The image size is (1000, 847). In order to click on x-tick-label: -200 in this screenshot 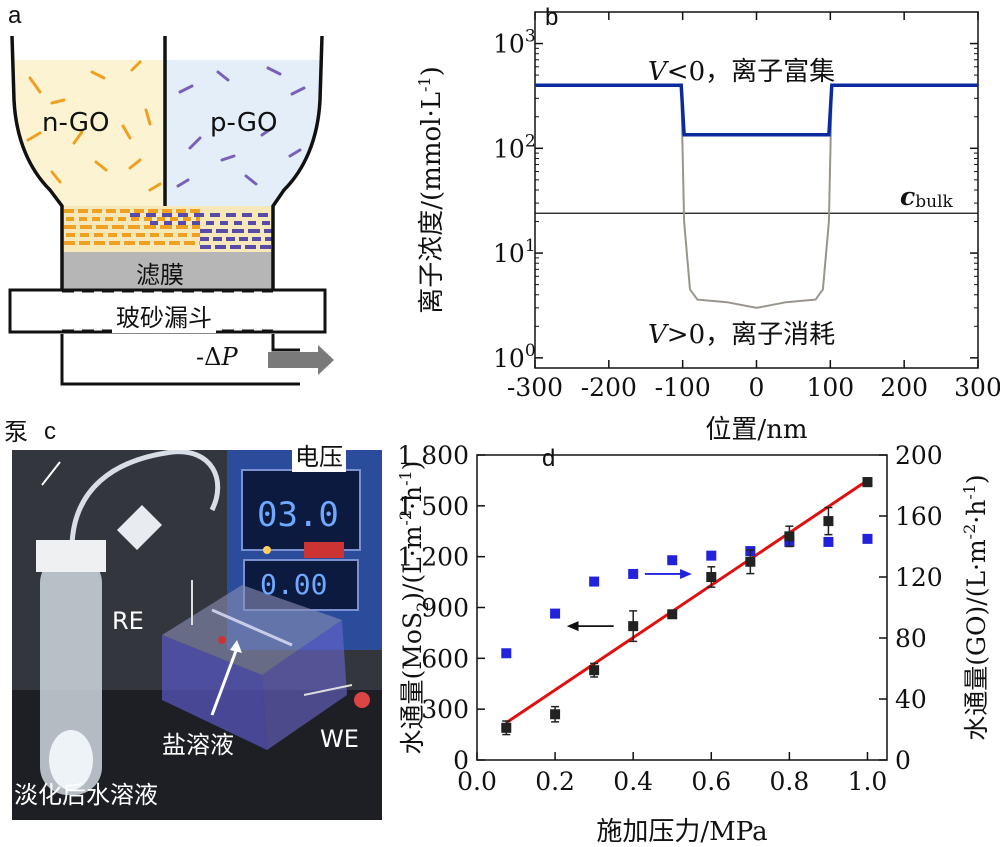, I will do `click(609, 387)`.